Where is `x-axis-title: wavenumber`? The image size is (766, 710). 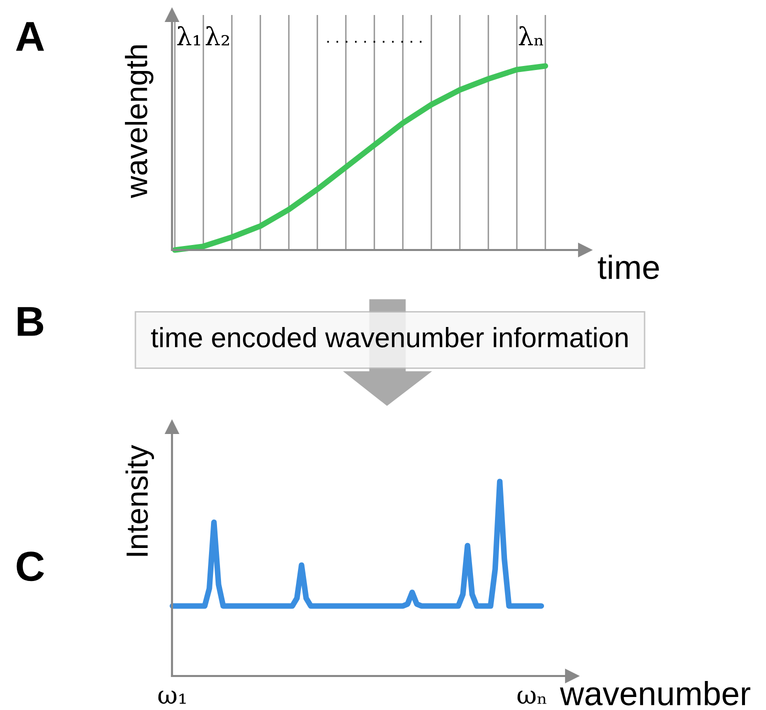 x-axis-title: wavenumber is located at coordinates (655, 693).